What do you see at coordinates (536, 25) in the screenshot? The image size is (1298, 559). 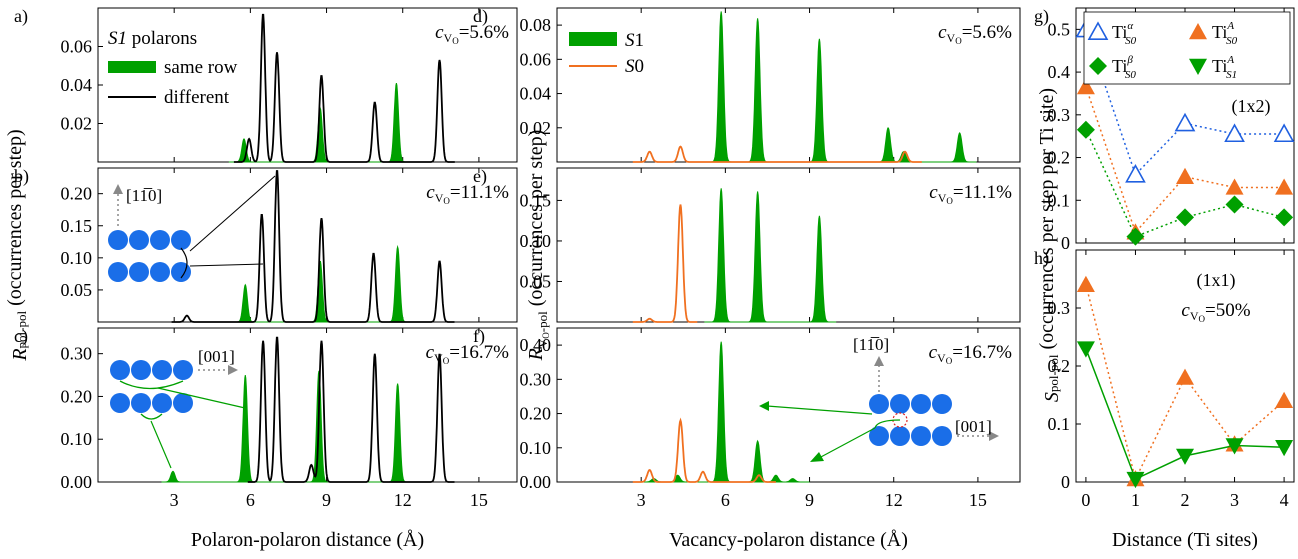 I see `y-tick-label: 0.08` at bounding box center [536, 25].